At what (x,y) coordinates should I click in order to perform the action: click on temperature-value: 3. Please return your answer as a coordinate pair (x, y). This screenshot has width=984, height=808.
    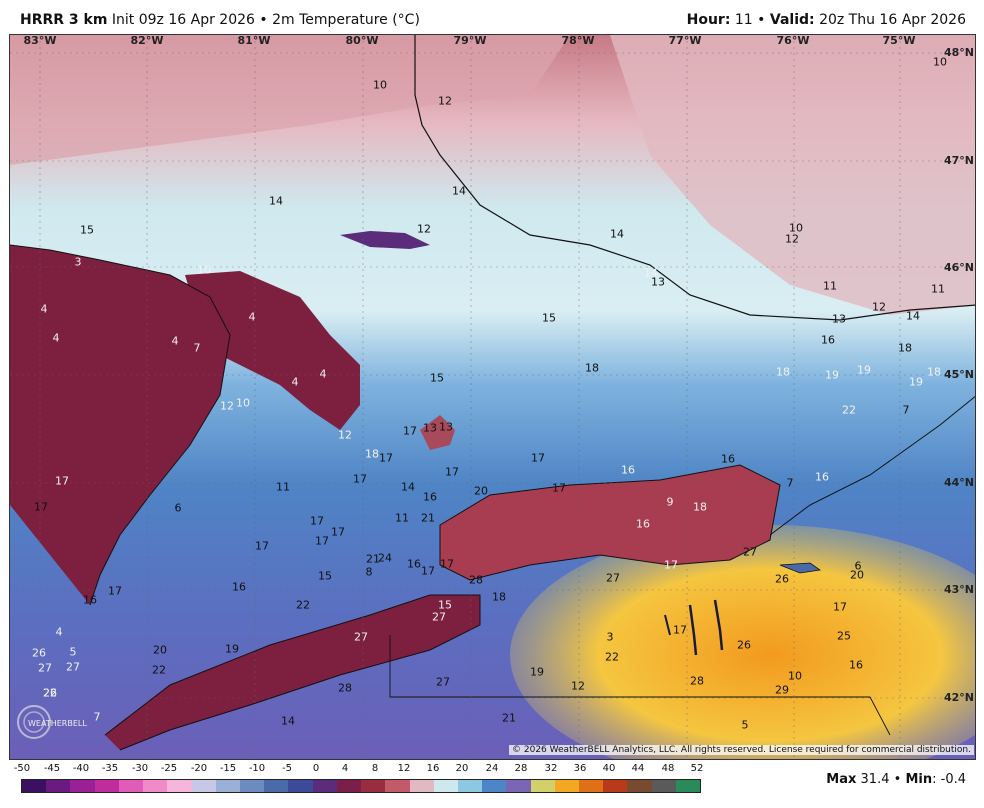
    Looking at the image, I should click on (78, 262).